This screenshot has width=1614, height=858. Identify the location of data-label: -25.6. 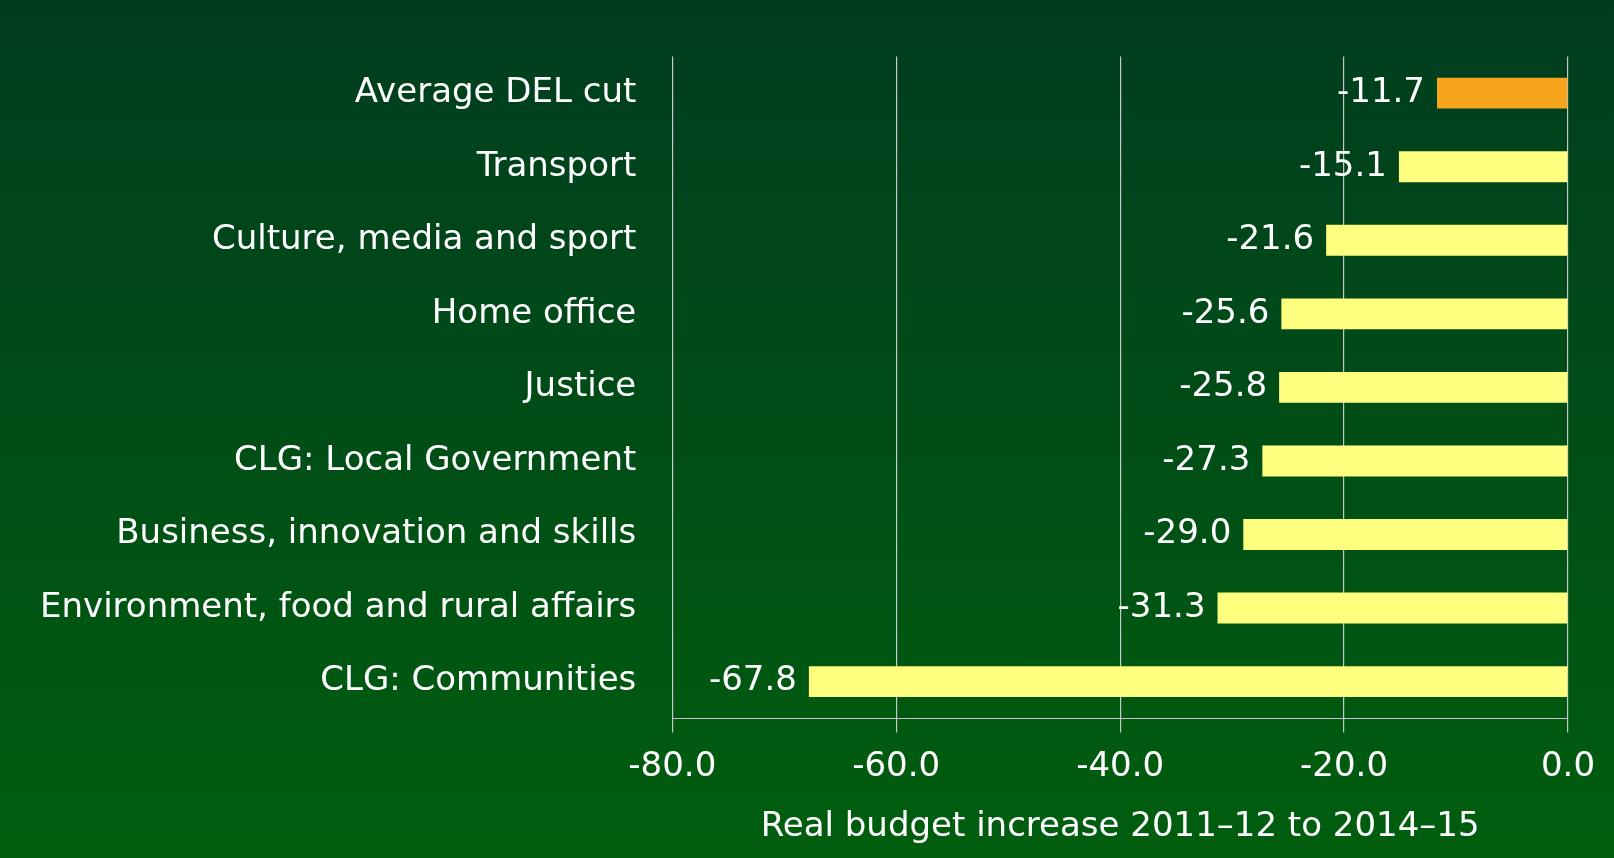
(1225, 310).